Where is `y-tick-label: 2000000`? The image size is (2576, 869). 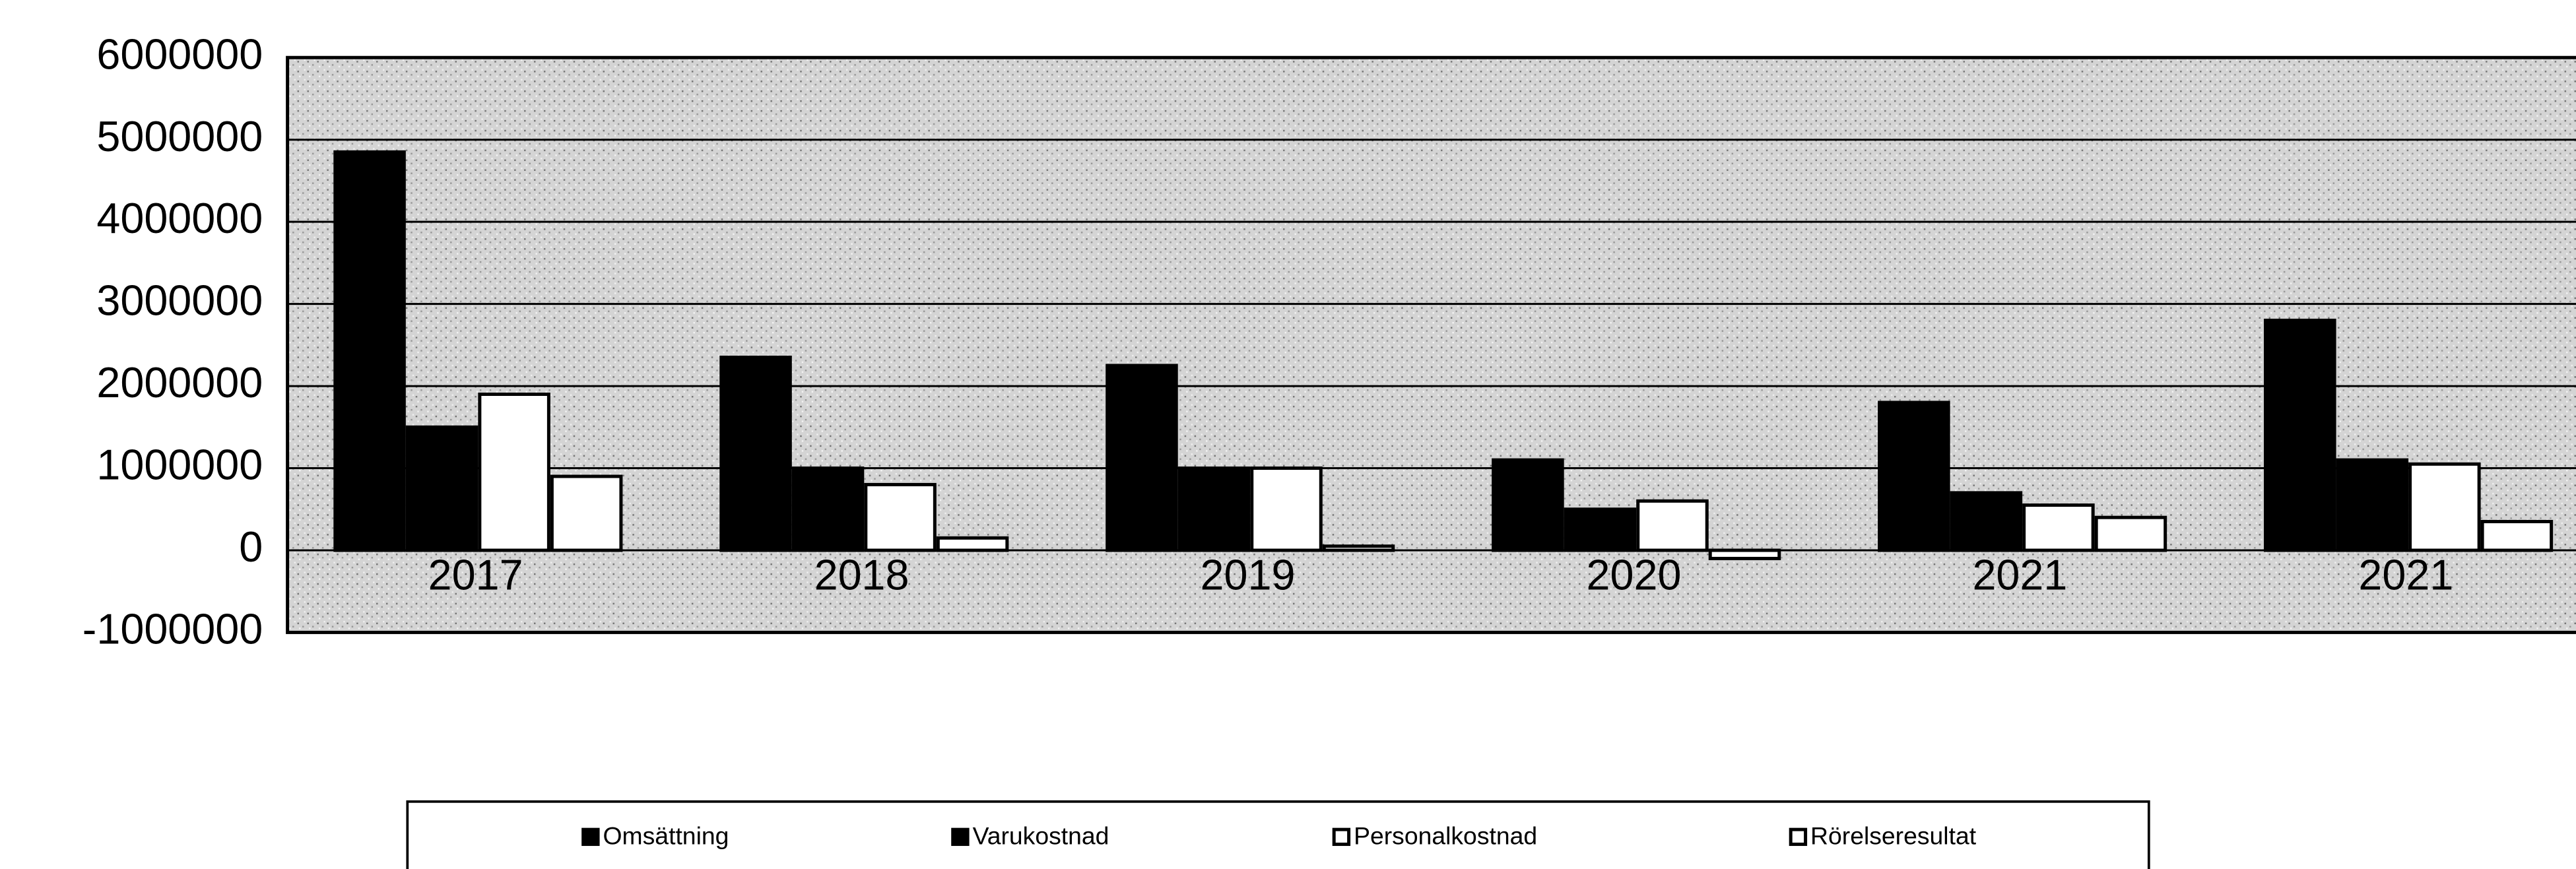
y-tick-label: 2000000 is located at coordinates (179, 382).